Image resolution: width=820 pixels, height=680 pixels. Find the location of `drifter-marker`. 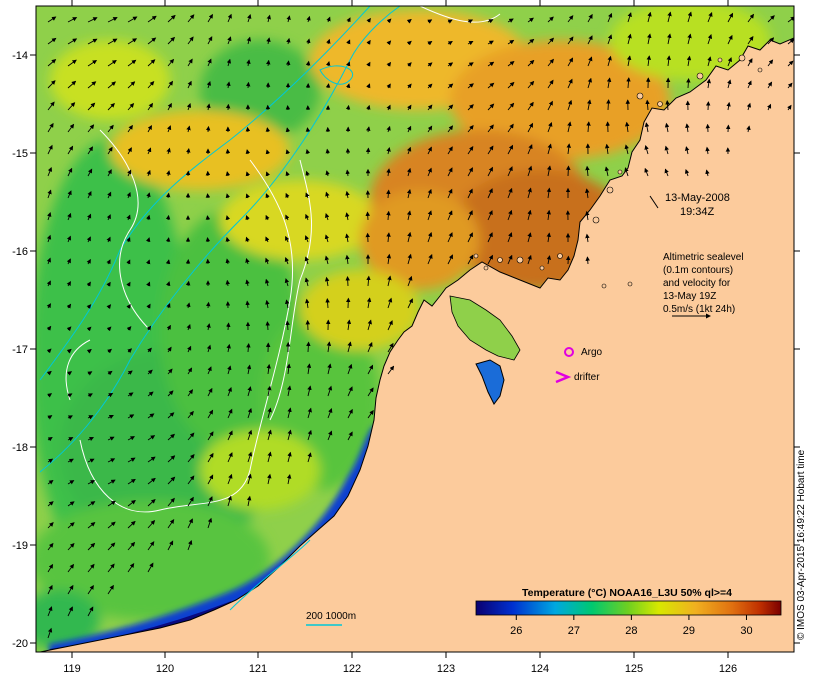

drifter-marker is located at coordinates (563, 377).